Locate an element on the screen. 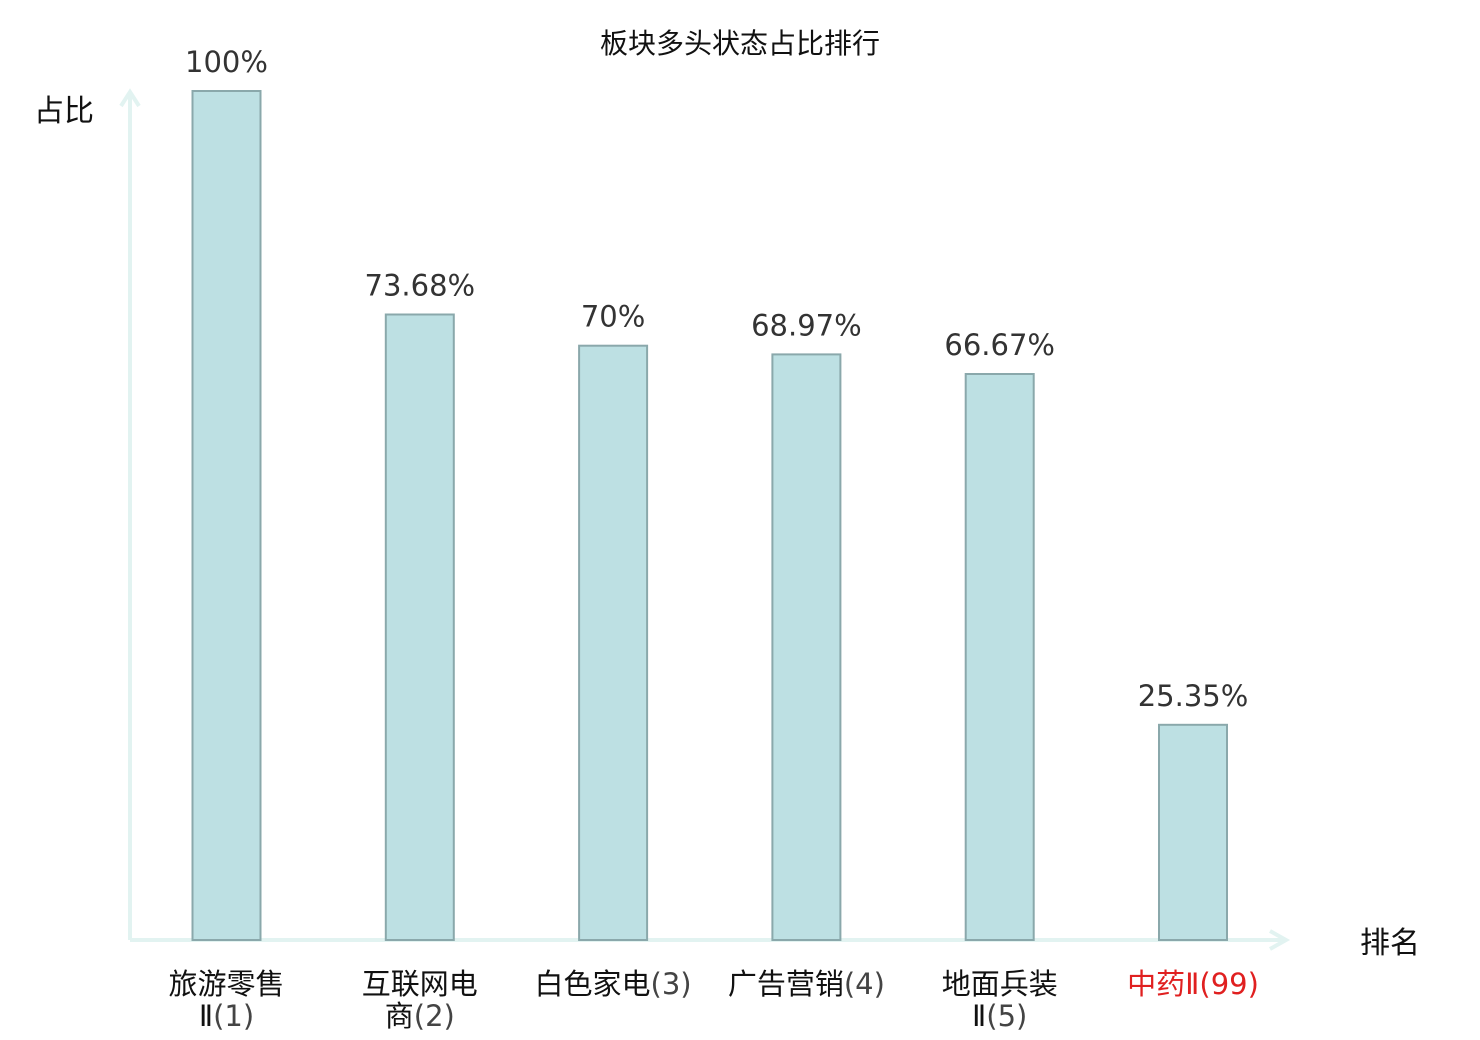 This screenshot has height=1040, width=1480. y-axis is located at coordinates (130, 514).